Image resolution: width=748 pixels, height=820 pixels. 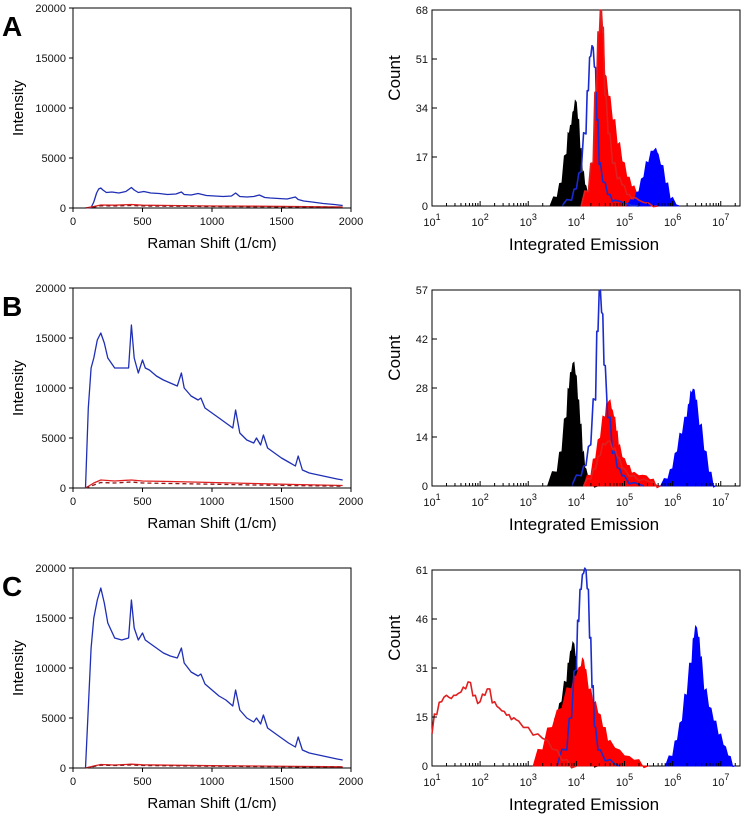 I want to click on histogram-y-tick-label: 14, so click(x=422, y=438).